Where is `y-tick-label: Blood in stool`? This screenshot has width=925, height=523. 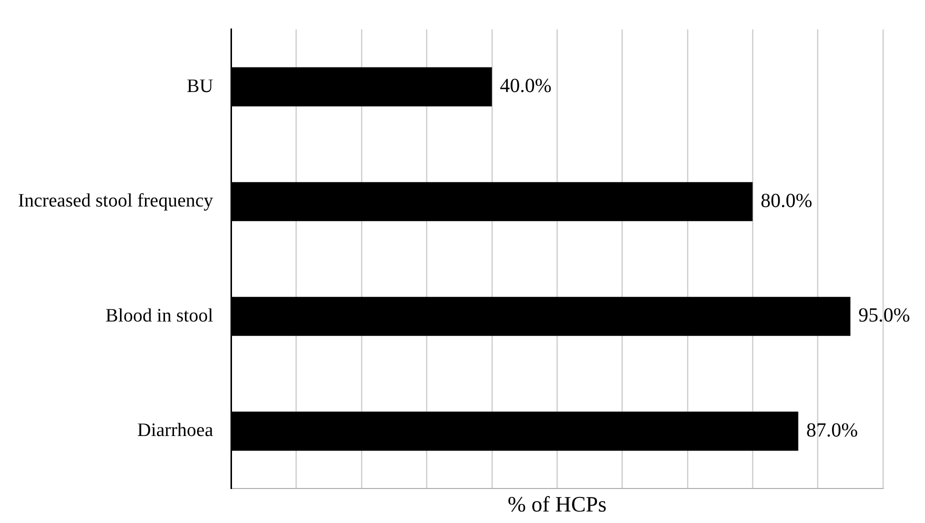 y-tick-label: Blood in stool is located at coordinates (160, 315).